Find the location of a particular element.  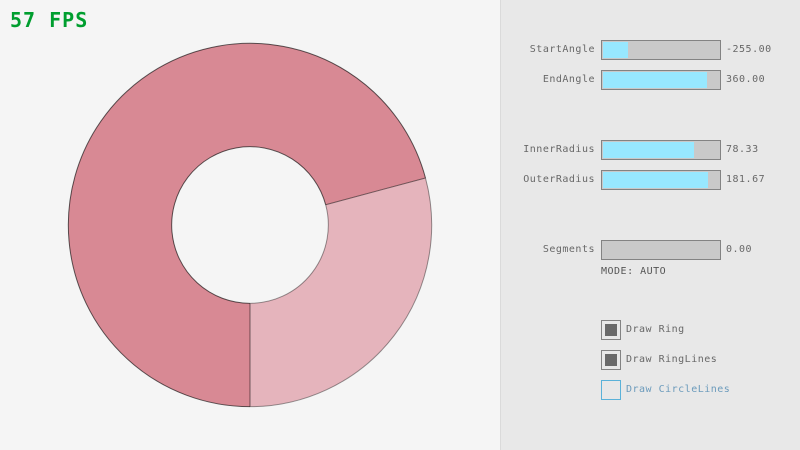

ring-outline-outer-light is located at coordinates (341, 292).